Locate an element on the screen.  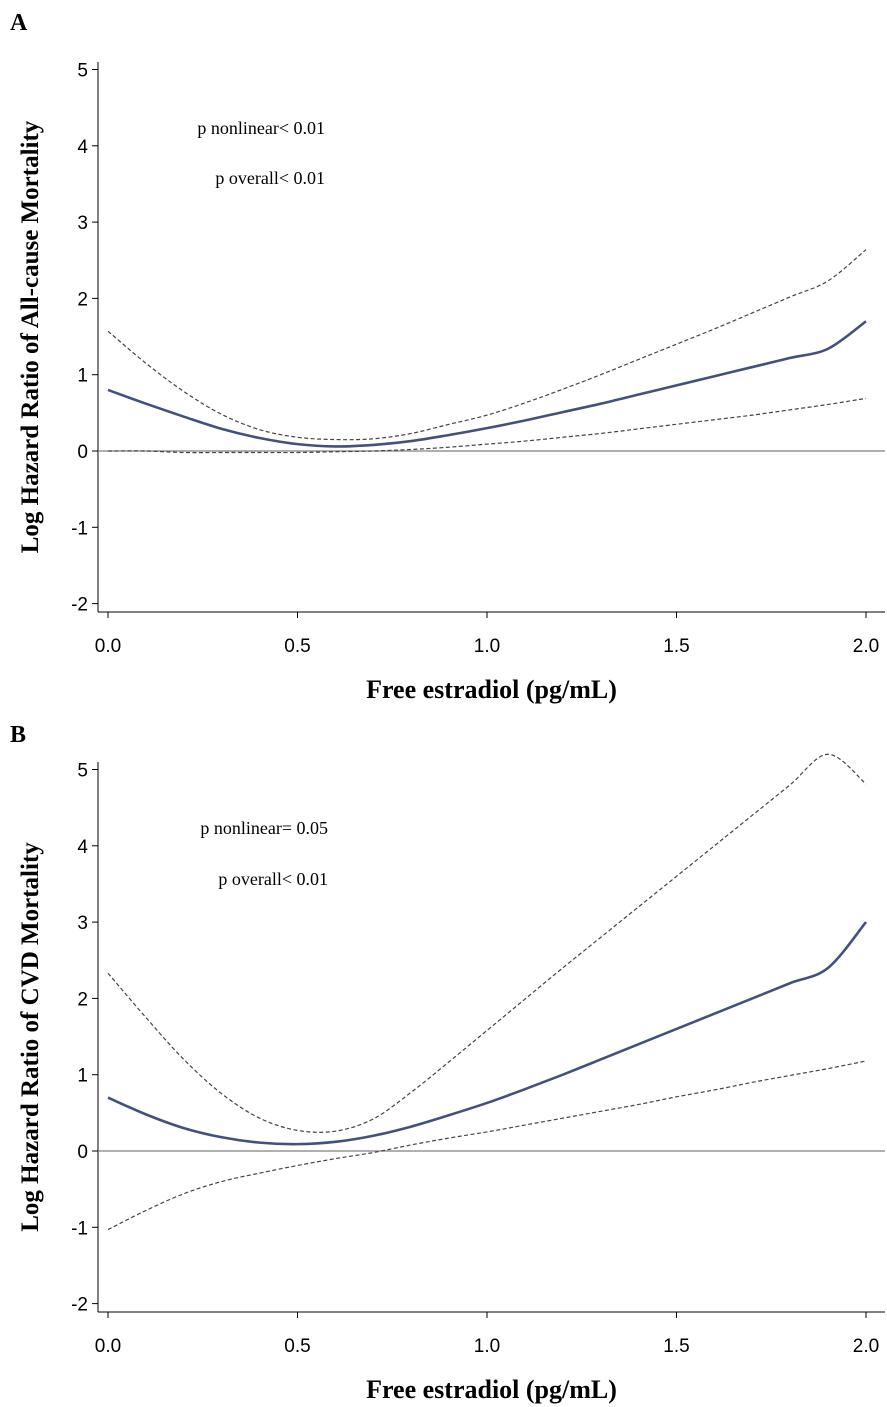
y-axis-label: Log Hazard Ratio of All-cause Mortality is located at coordinates (30, 336).